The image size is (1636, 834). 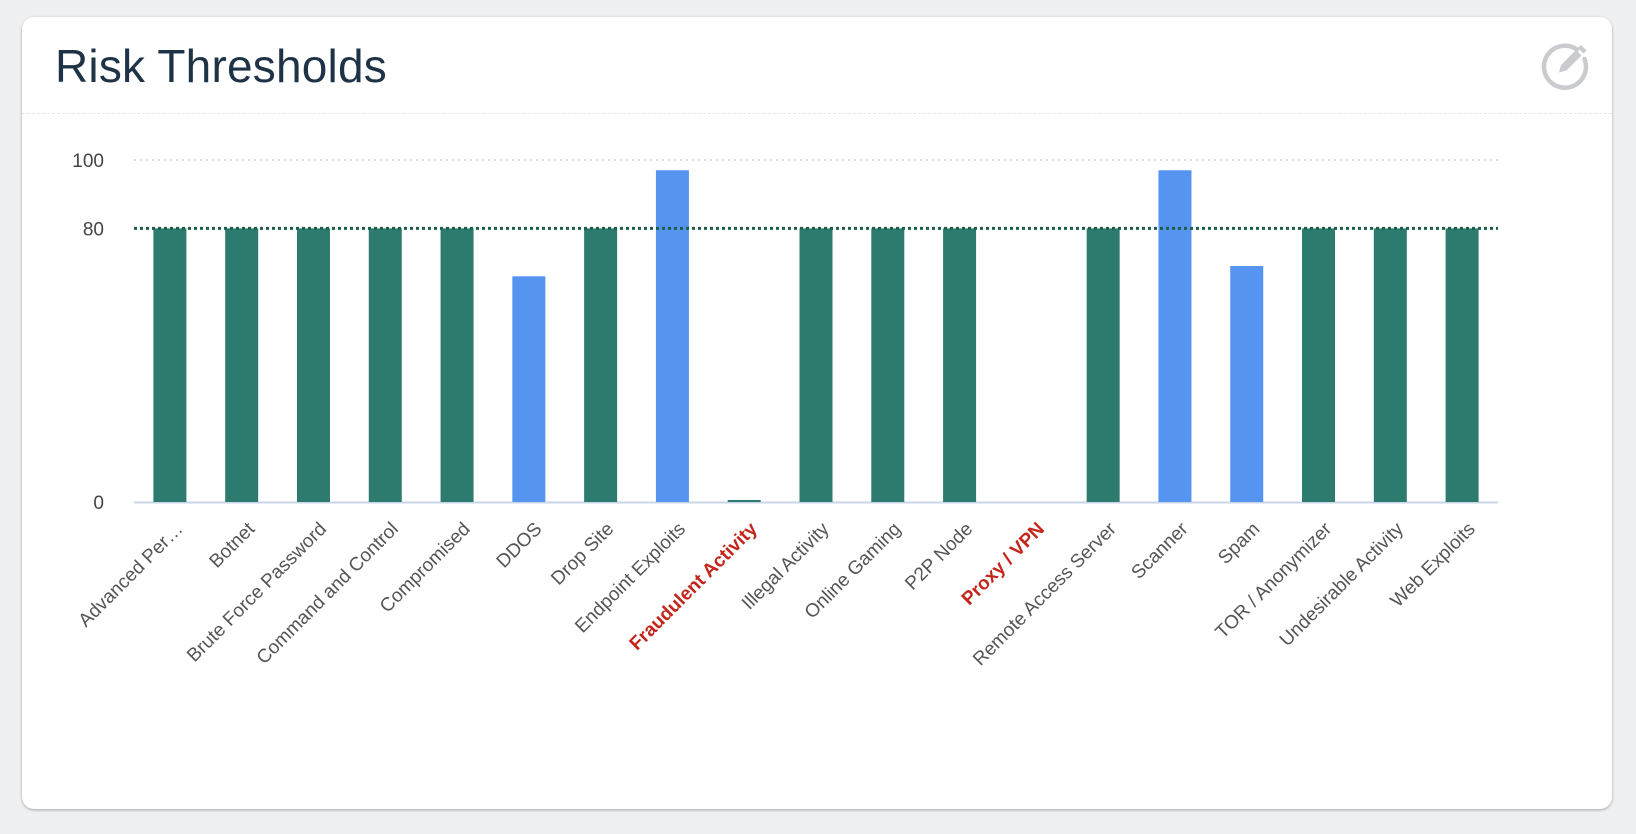 What do you see at coordinates (1462, 365) in the screenshot?
I see `bar-web-exploits` at bounding box center [1462, 365].